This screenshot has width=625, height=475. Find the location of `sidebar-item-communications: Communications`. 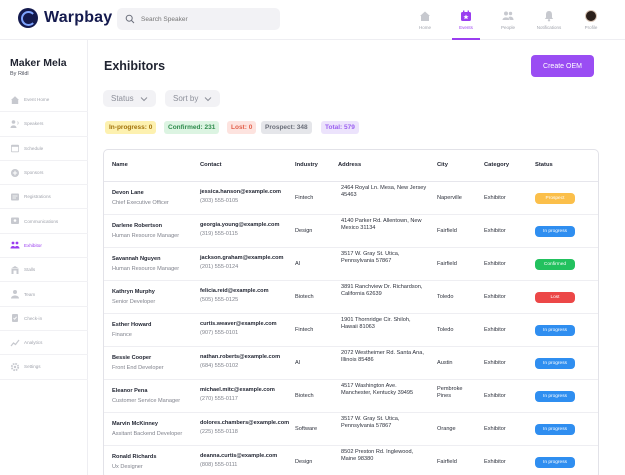

sidebar-item-communications: Communications is located at coordinates (44, 221).